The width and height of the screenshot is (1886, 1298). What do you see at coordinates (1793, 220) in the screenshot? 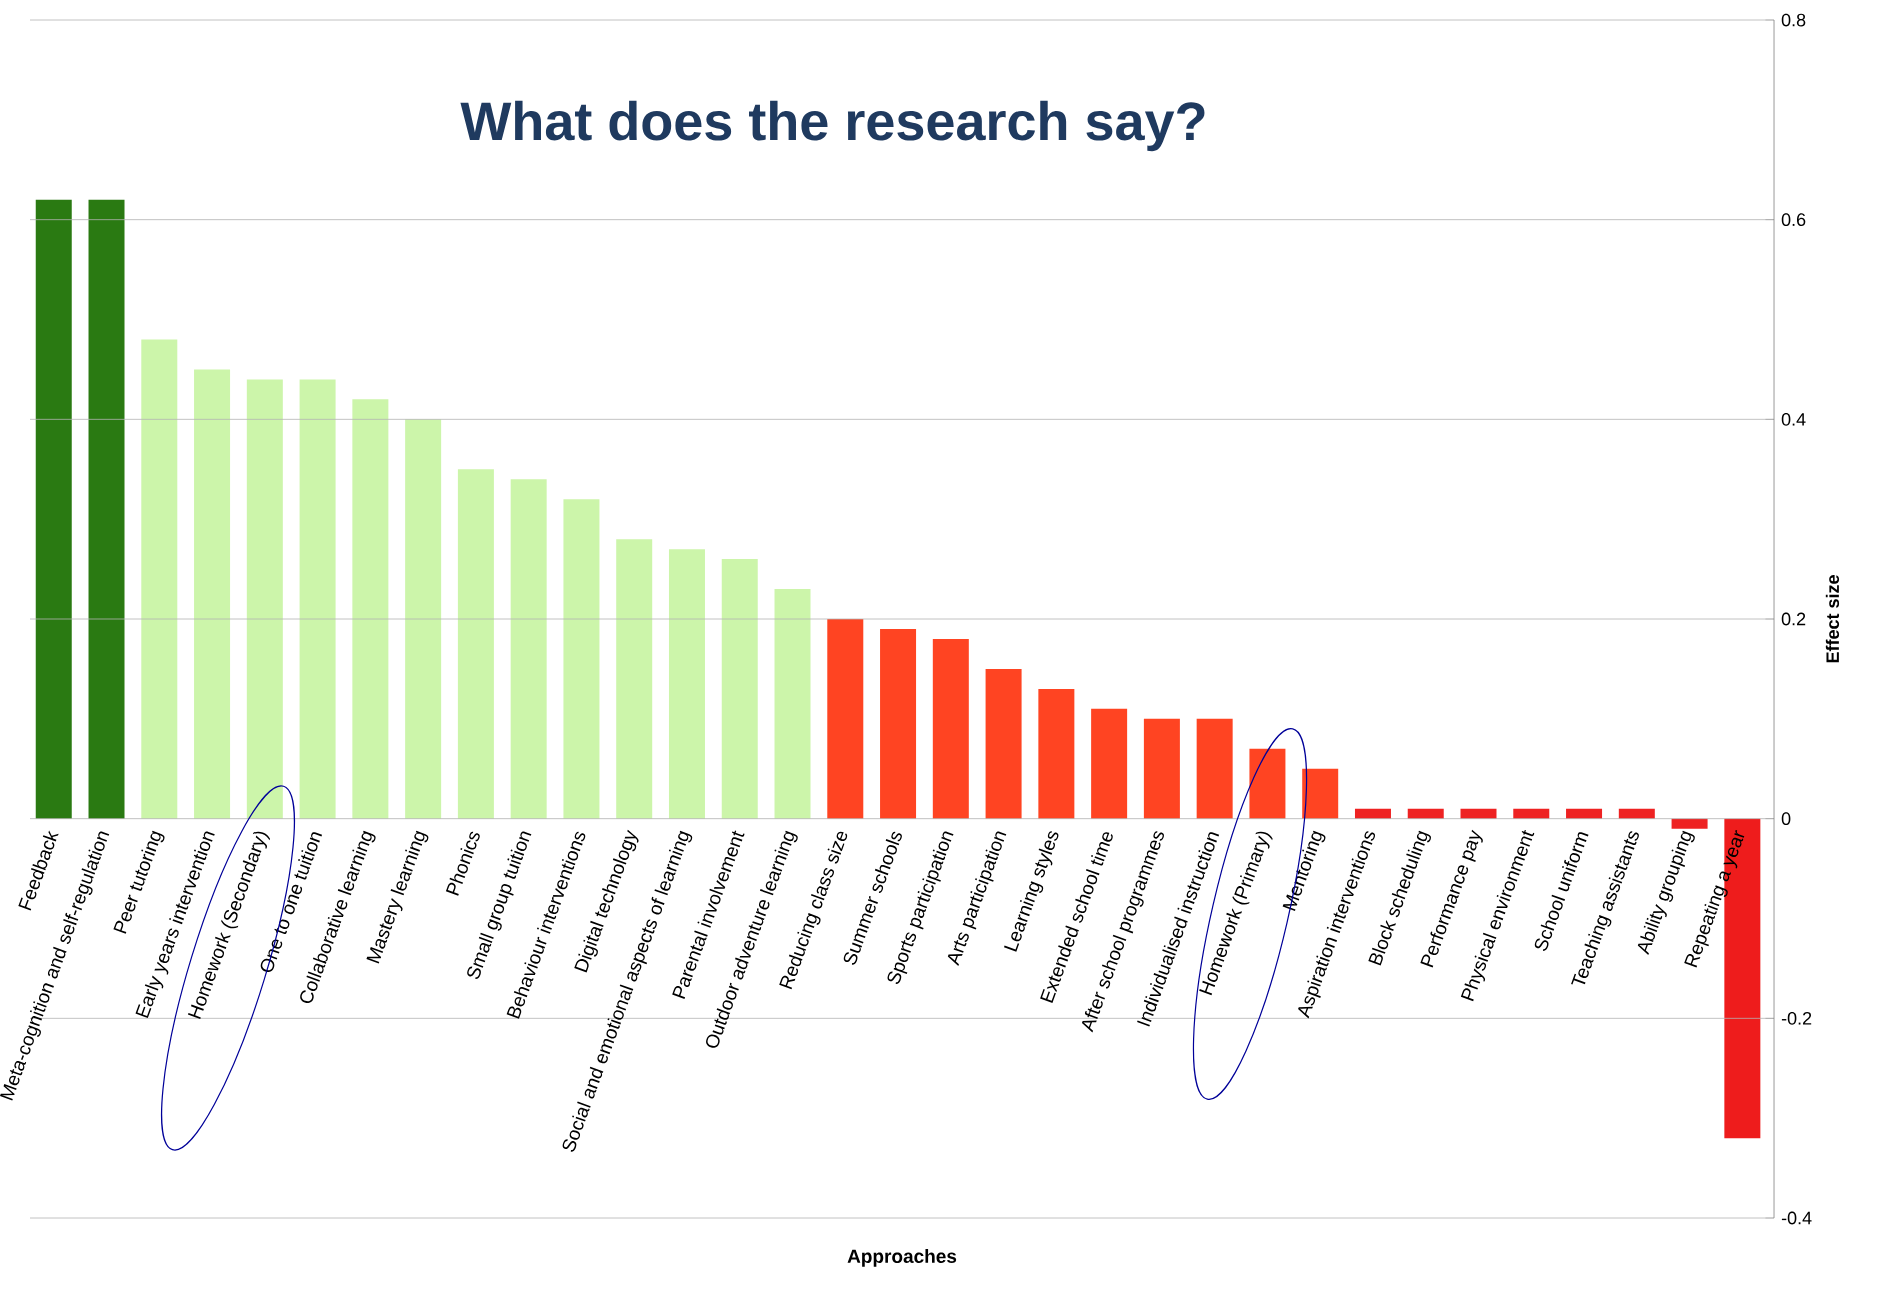
I see `y-tick-label: 0.6` at bounding box center [1793, 220].